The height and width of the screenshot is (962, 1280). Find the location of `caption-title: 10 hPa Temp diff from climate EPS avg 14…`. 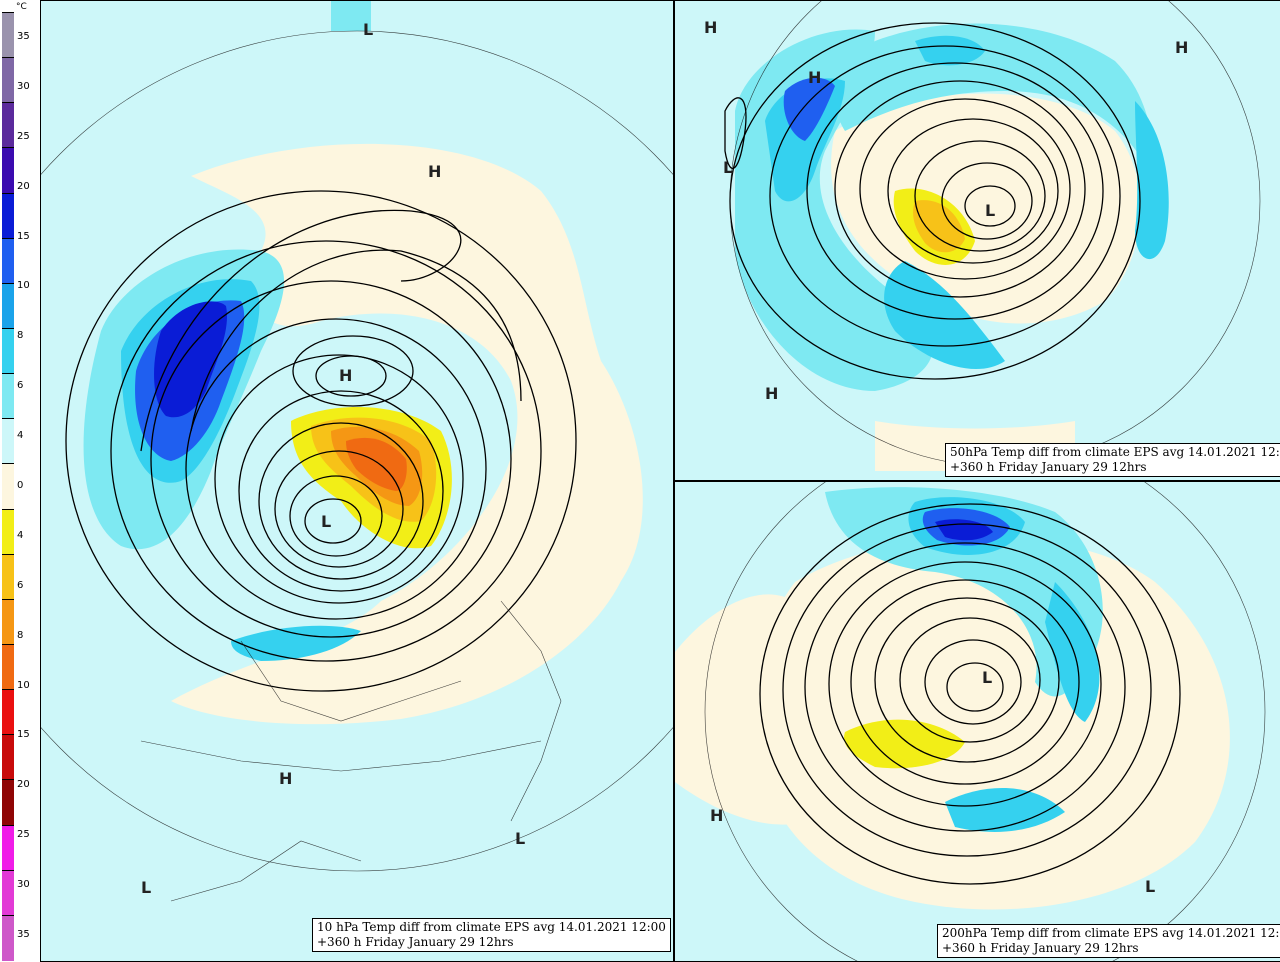

caption-title: 10 hPa Temp diff from climate EPS avg 14… is located at coordinates (491, 927).